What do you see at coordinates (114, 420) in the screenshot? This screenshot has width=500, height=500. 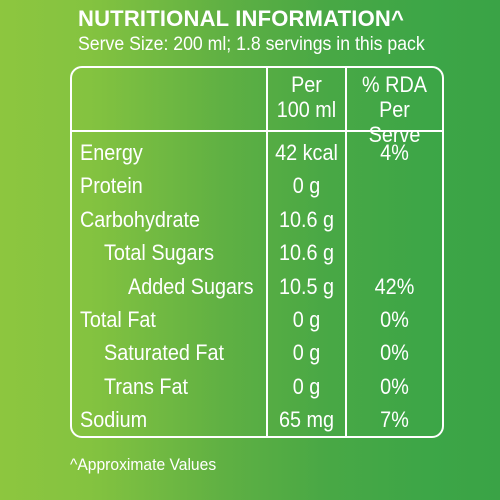 I see `nutrient-label: Sodium` at bounding box center [114, 420].